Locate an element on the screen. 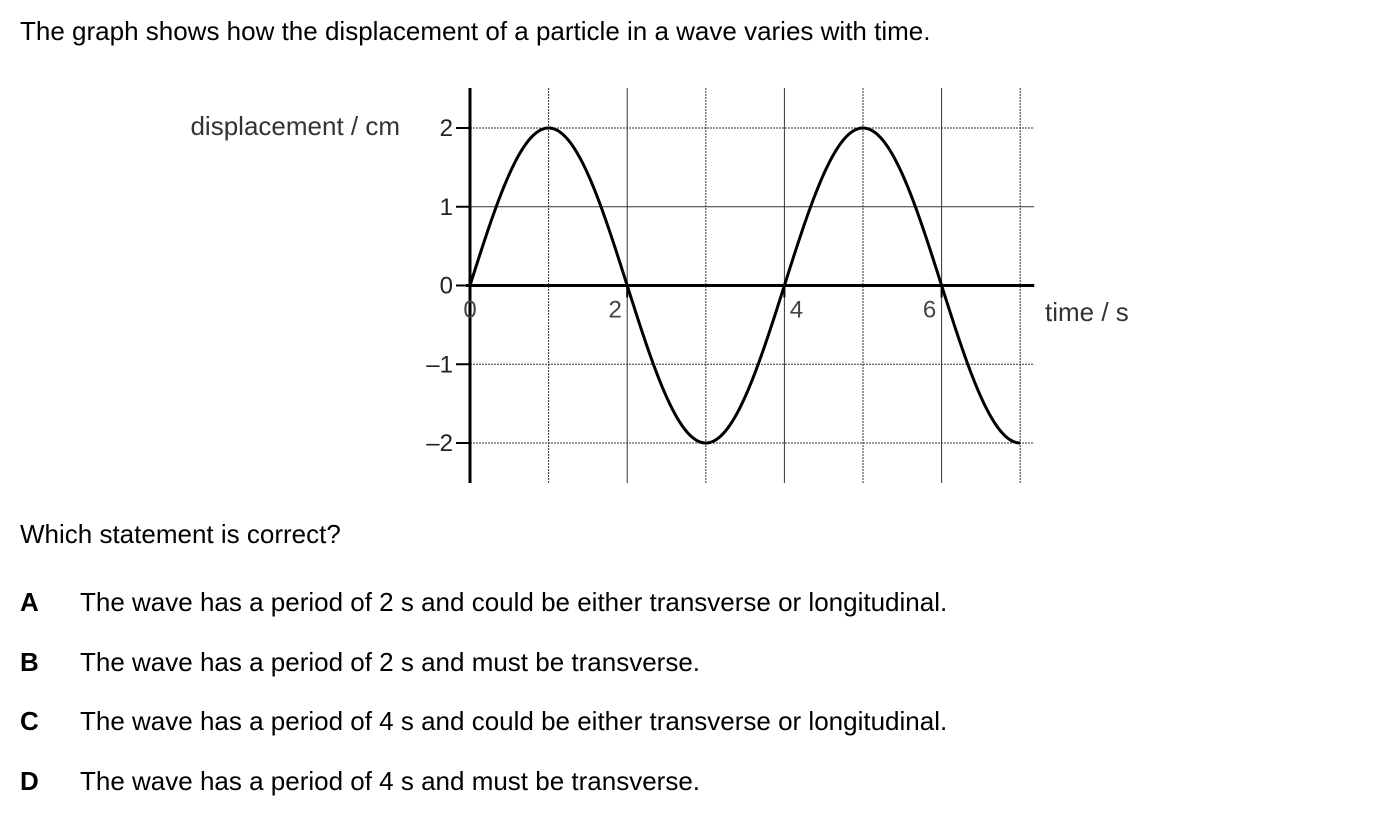 Image resolution: width=1400 pixels, height=817 pixels. y-tick-label: 0 is located at coordinates (446, 286).